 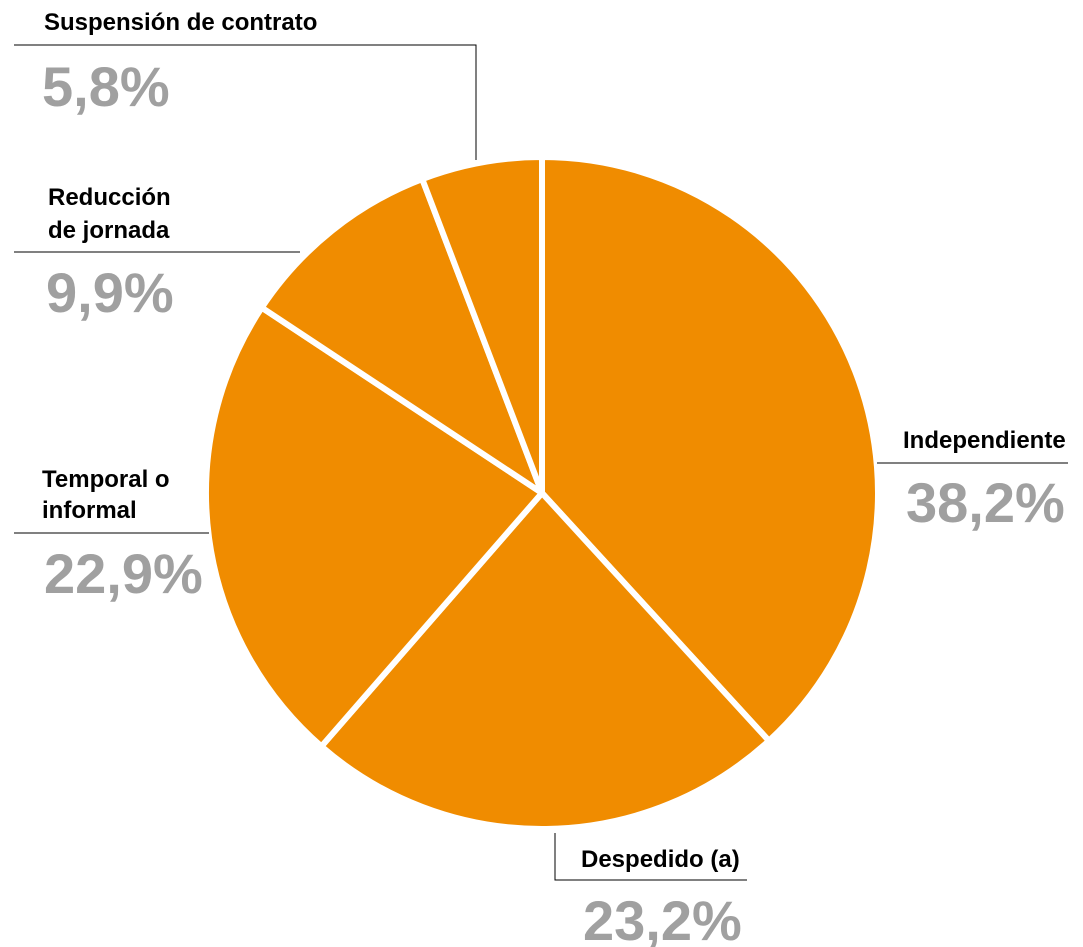 I want to click on slice-value-temporal: 22,9%, so click(x=123, y=573).